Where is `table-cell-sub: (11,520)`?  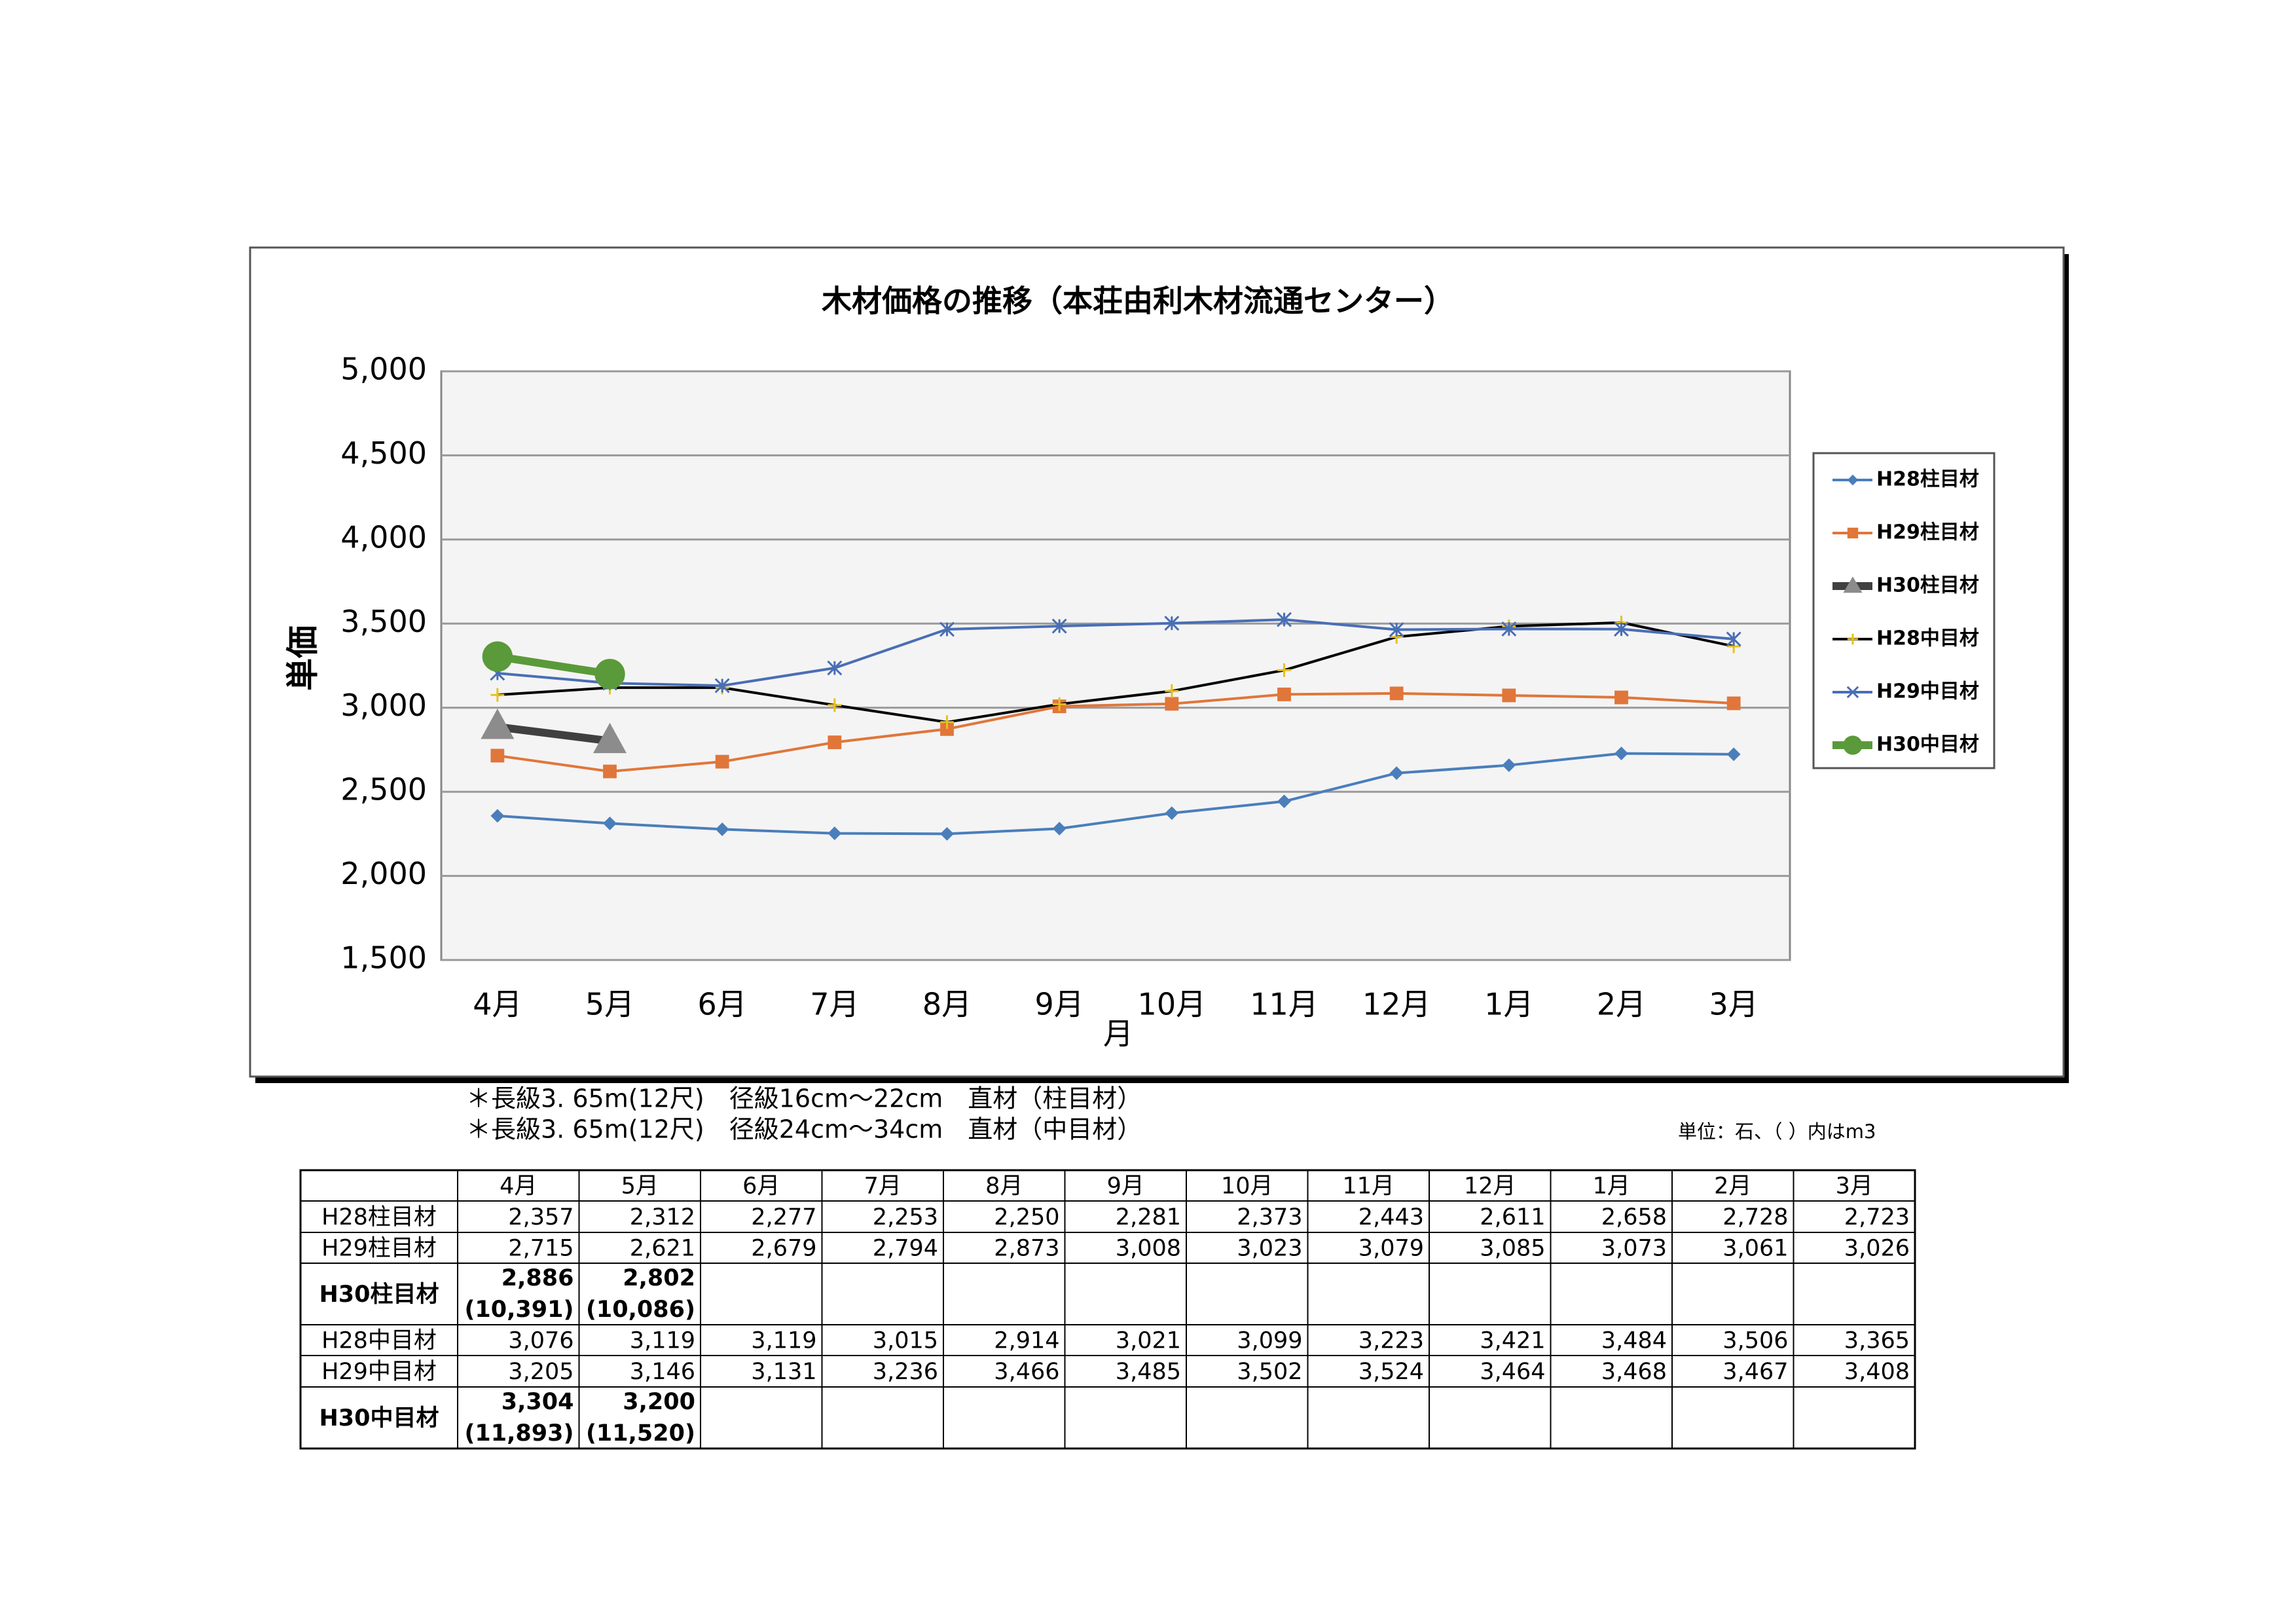
table-cell-sub: (11,520) is located at coordinates (640, 1433).